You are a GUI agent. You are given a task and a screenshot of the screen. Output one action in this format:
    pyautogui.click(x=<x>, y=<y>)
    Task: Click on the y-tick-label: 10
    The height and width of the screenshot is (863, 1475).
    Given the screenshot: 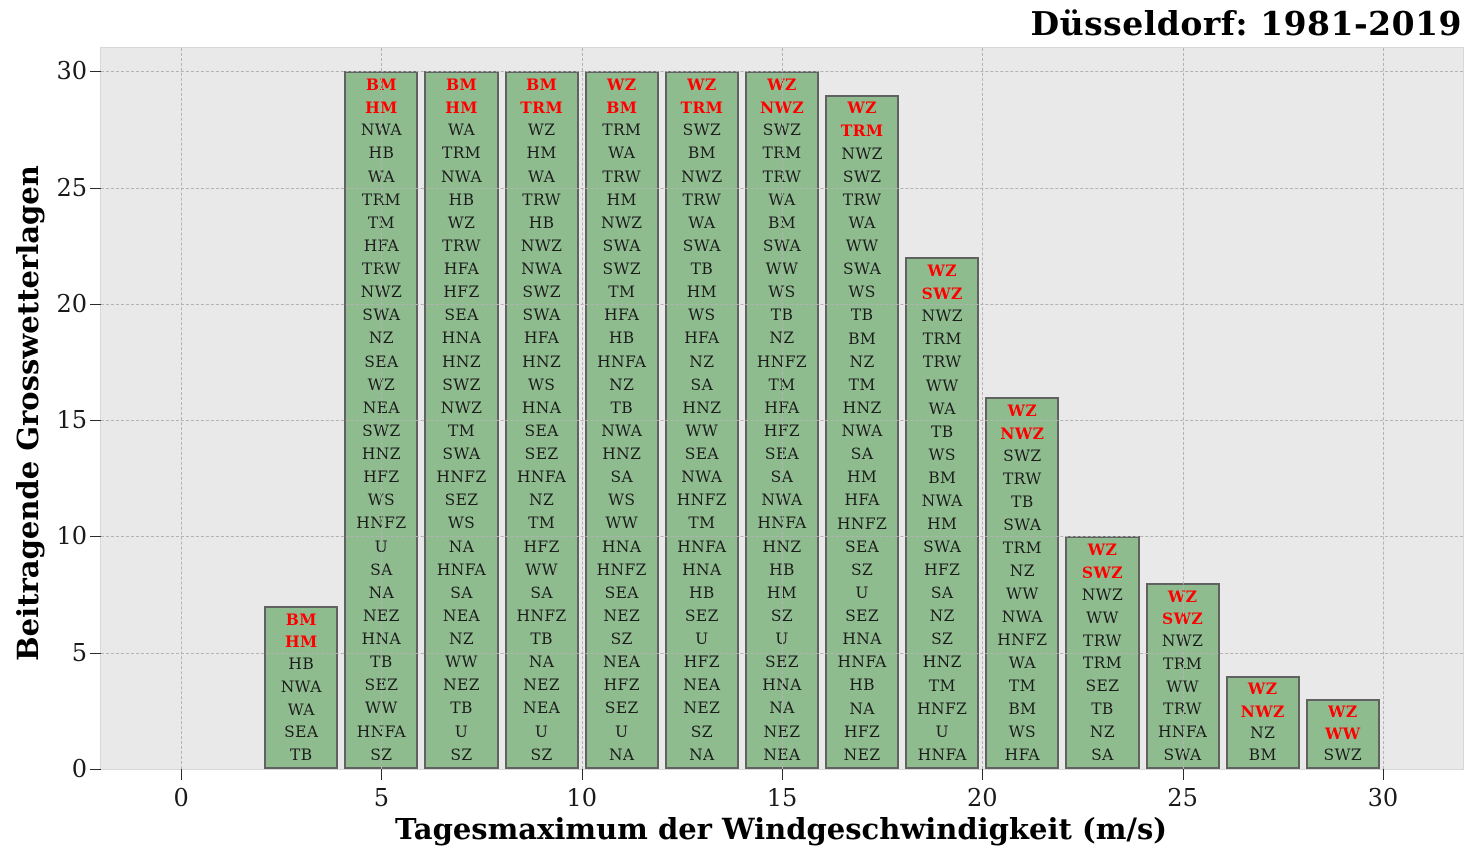 What is the action you would take?
    pyautogui.click(x=71, y=536)
    